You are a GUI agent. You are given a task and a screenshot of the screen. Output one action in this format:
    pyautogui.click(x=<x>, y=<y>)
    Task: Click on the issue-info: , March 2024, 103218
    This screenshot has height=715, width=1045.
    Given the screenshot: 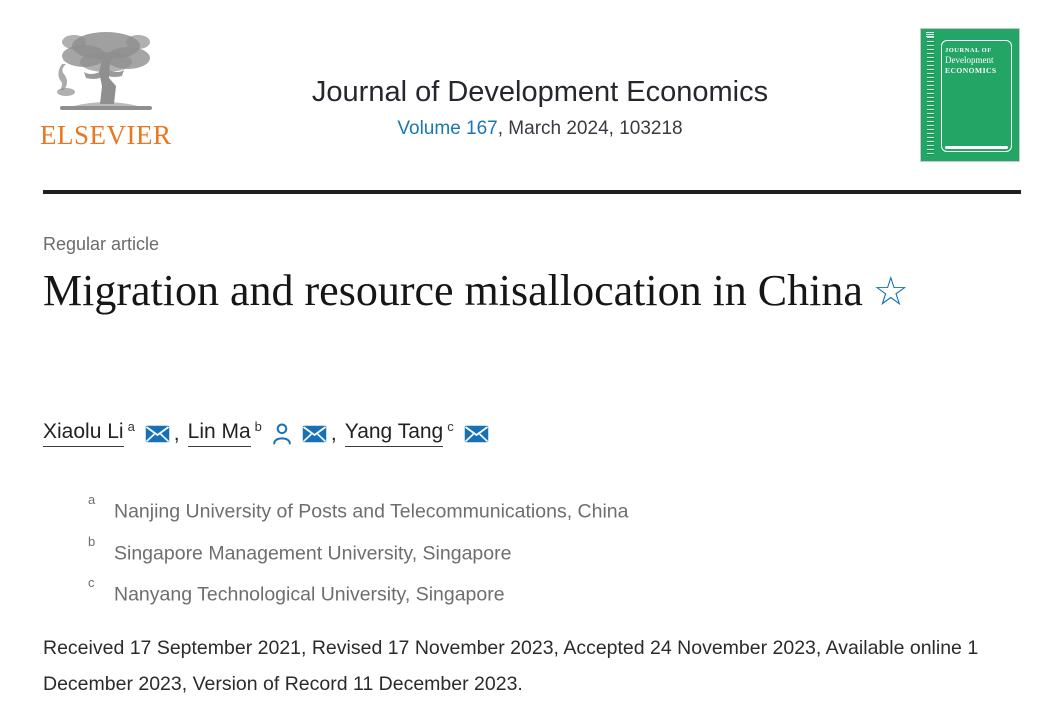 What is the action you would take?
    pyautogui.click(x=590, y=128)
    